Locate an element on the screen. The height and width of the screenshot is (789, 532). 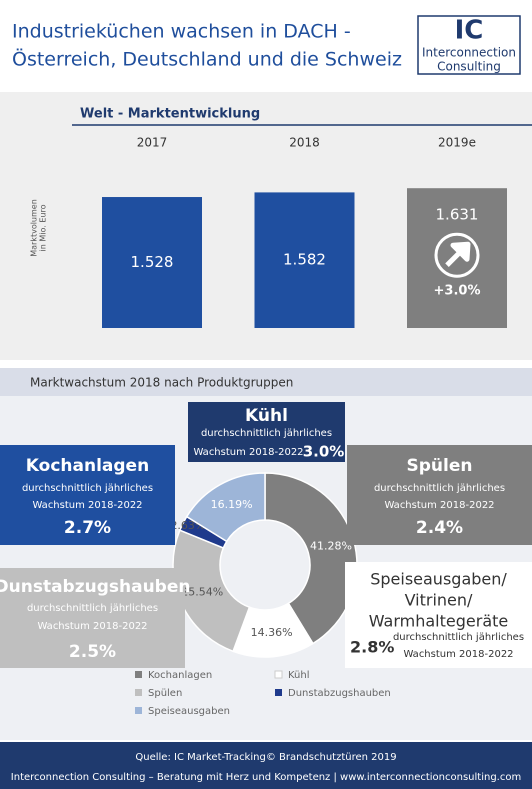
callout-name: Warmhaltegeräte is located at coordinates (439, 621).